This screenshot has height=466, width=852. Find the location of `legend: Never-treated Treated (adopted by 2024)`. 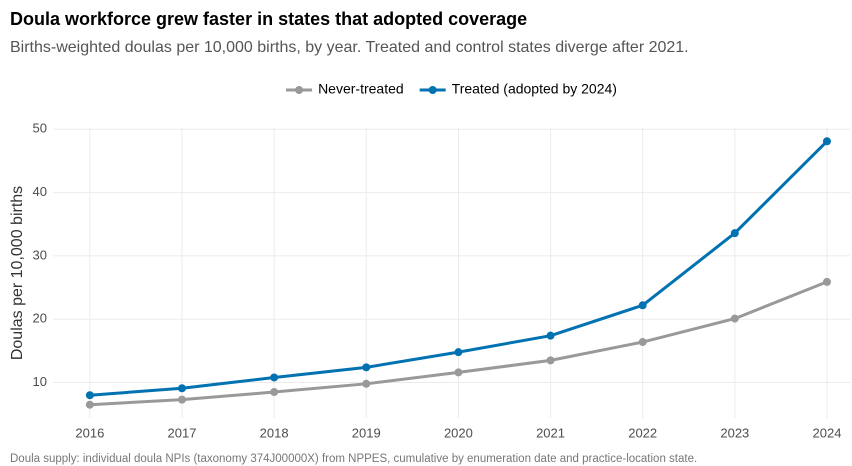

legend: Never-treated Treated (adopted by 2024) is located at coordinates (451, 89).